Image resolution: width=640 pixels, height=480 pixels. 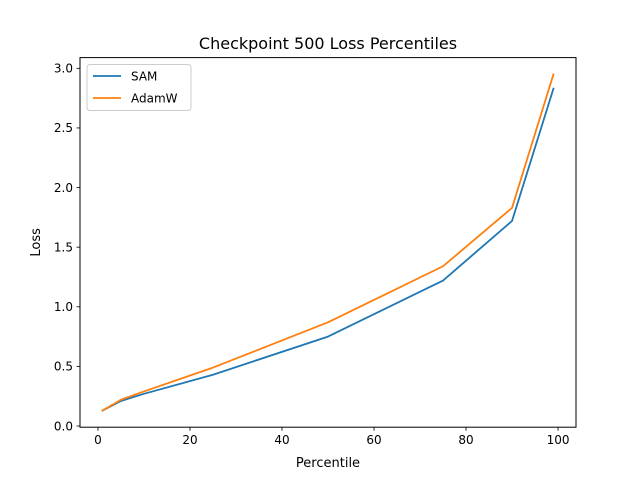 What do you see at coordinates (189, 440) in the screenshot?
I see `x-tick-label: 20` at bounding box center [189, 440].